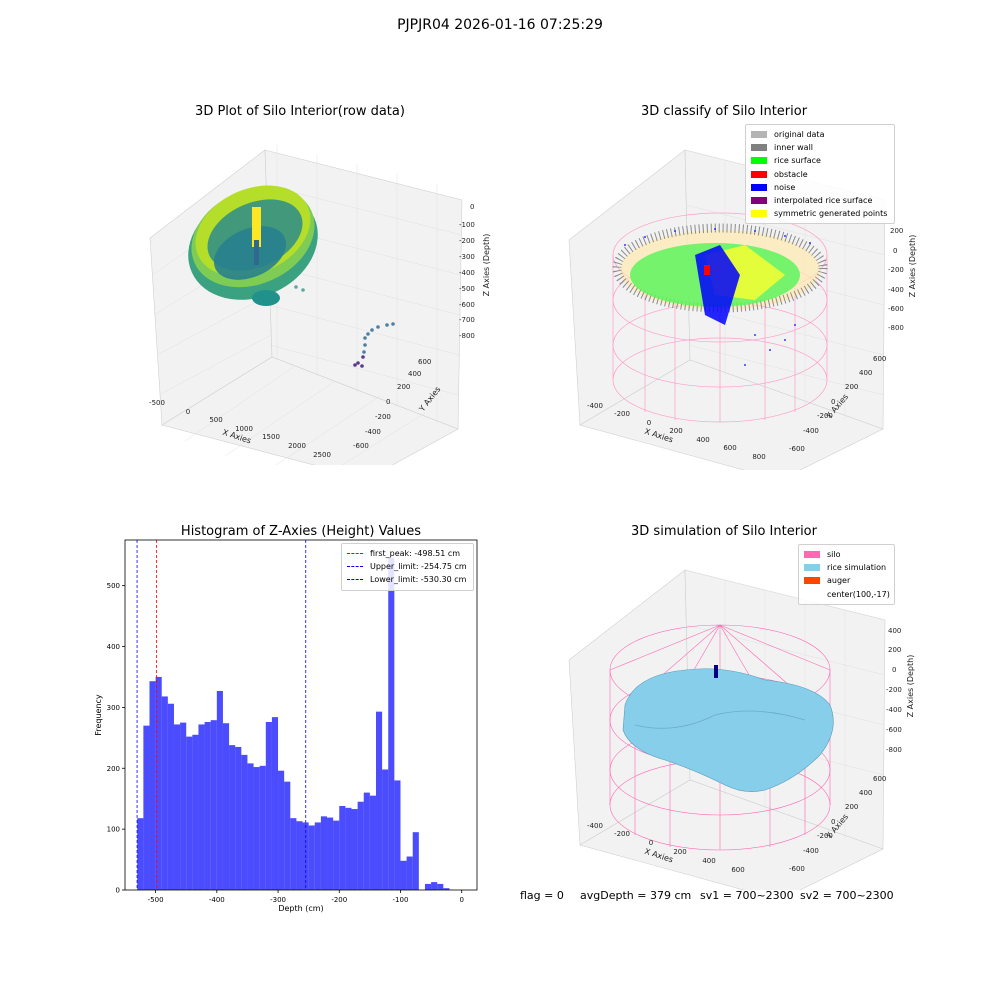 The image size is (1000, 1000). What do you see at coordinates (797, 449) in the screenshot?
I see `classify-y-tick: -600` at bounding box center [797, 449].